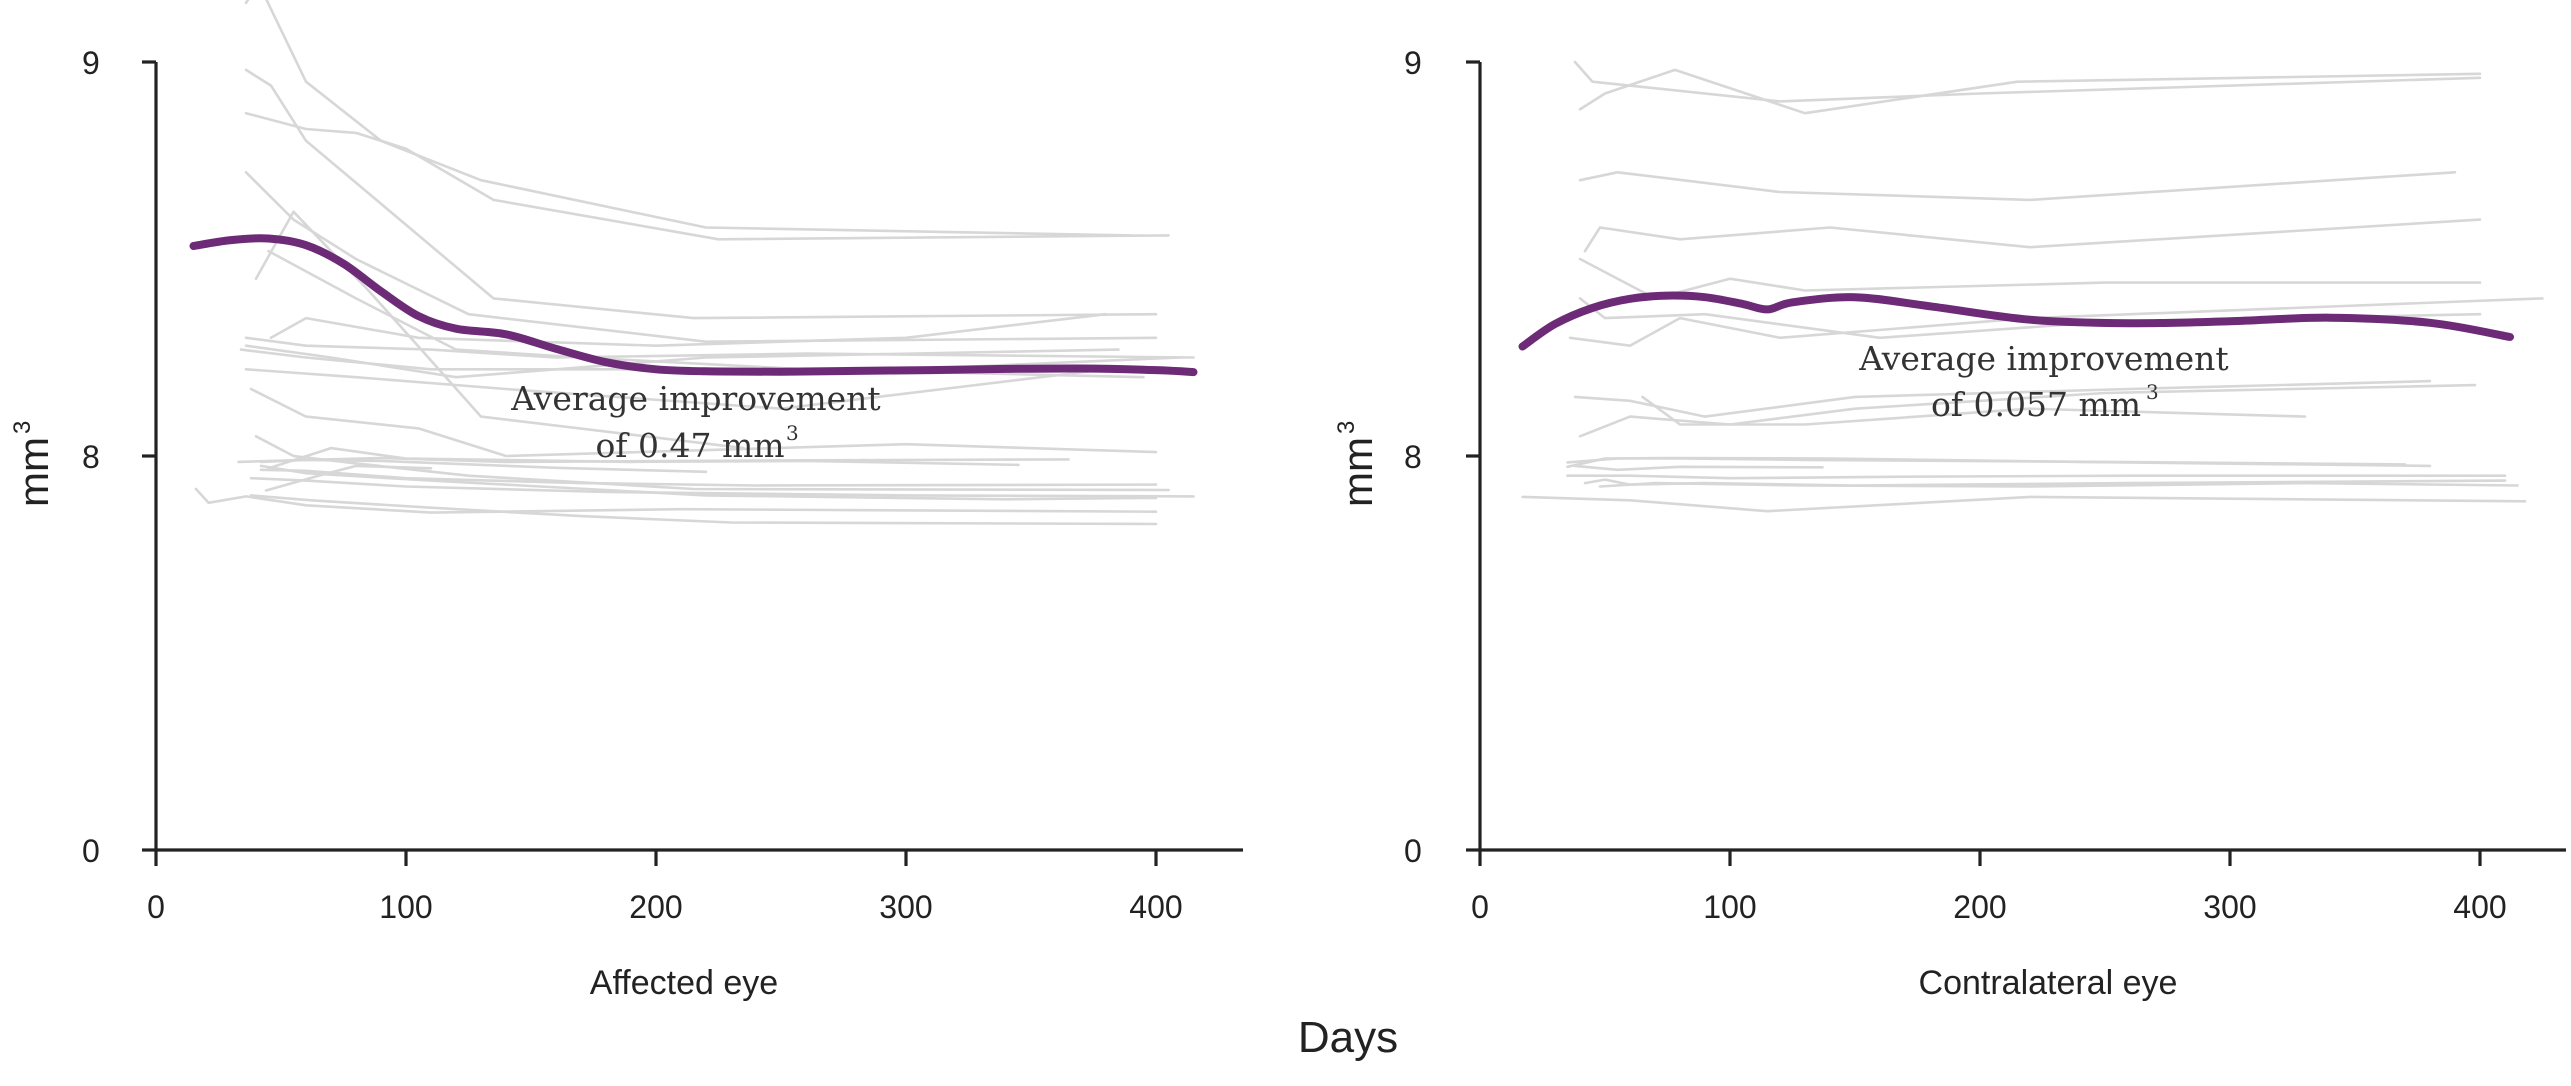 The image size is (2571, 1086). Describe the element at coordinates (689, 445) in the screenshot. I see `annotation-line-2: of 0.47 mm` at that location.